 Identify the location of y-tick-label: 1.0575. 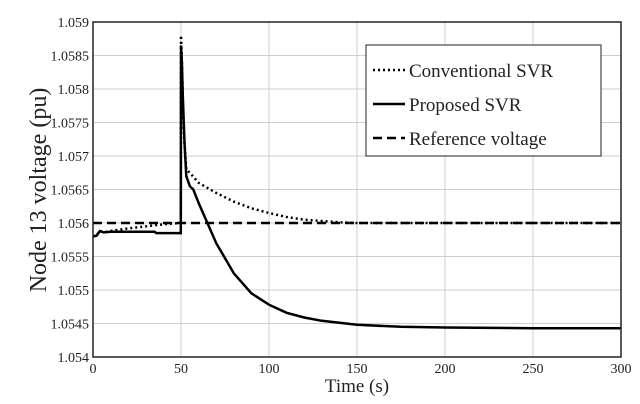
(70, 124).